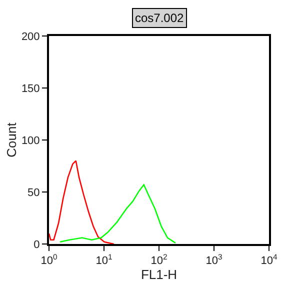 The height and width of the screenshot is (288, 288). I want to click on x-tick-label: 10$^{0}$, so click(49, 260).